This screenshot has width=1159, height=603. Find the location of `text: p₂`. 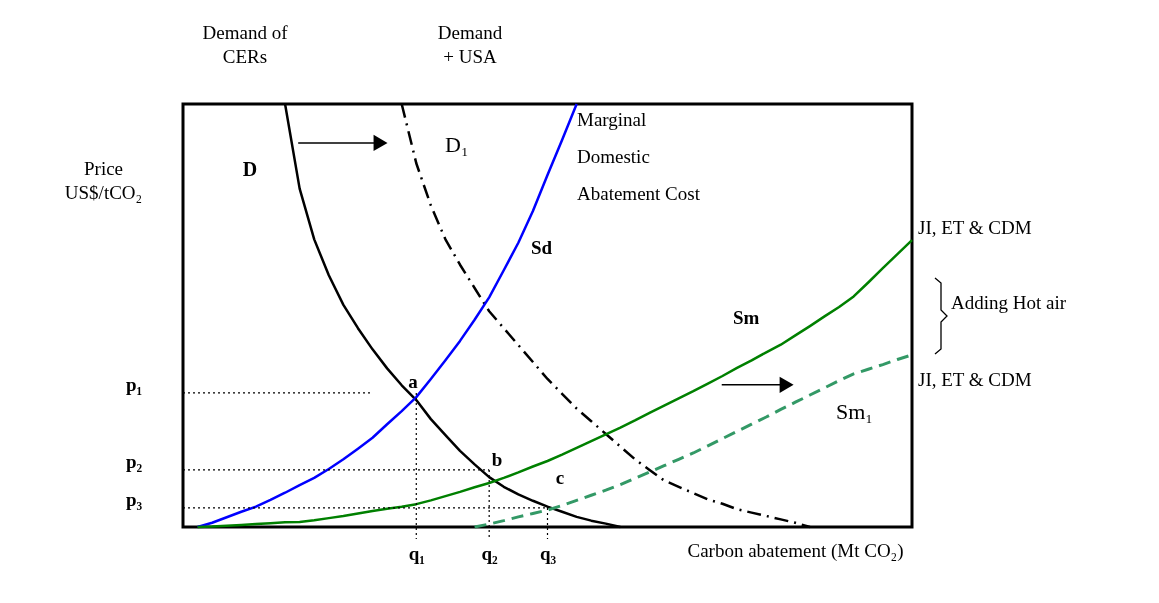

text: p₂ is located at coordinates (134, 461).